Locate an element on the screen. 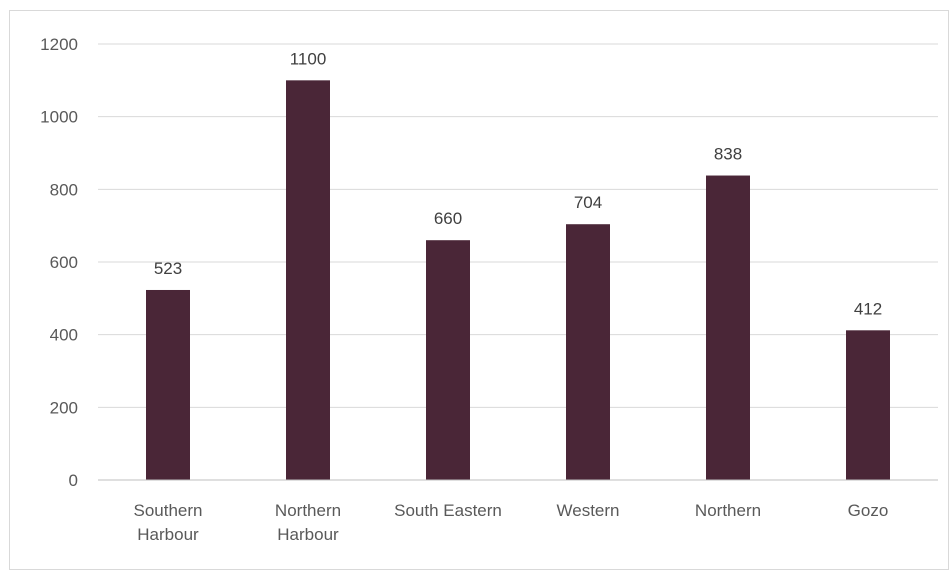 This screenshot has height=570, width=952. data-label-0: 523 is located at coordinates (168, 268).